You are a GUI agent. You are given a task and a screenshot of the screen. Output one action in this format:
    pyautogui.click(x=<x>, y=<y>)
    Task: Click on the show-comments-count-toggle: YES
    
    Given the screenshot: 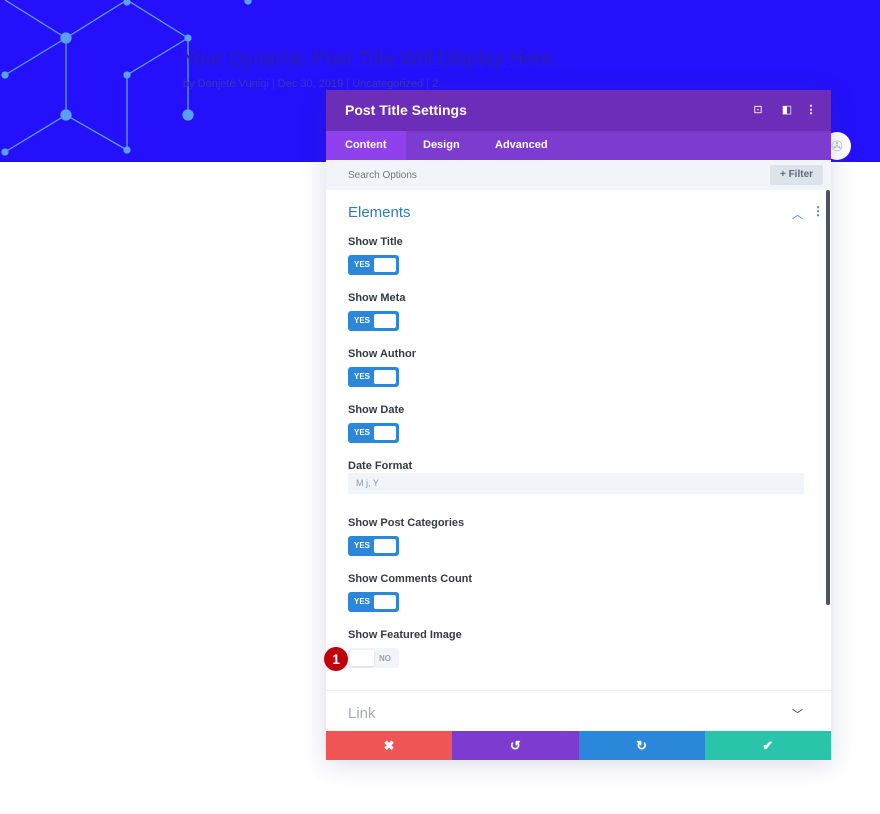 What is the action you would take?
    pyautogui.click(x=373, y=602)
    